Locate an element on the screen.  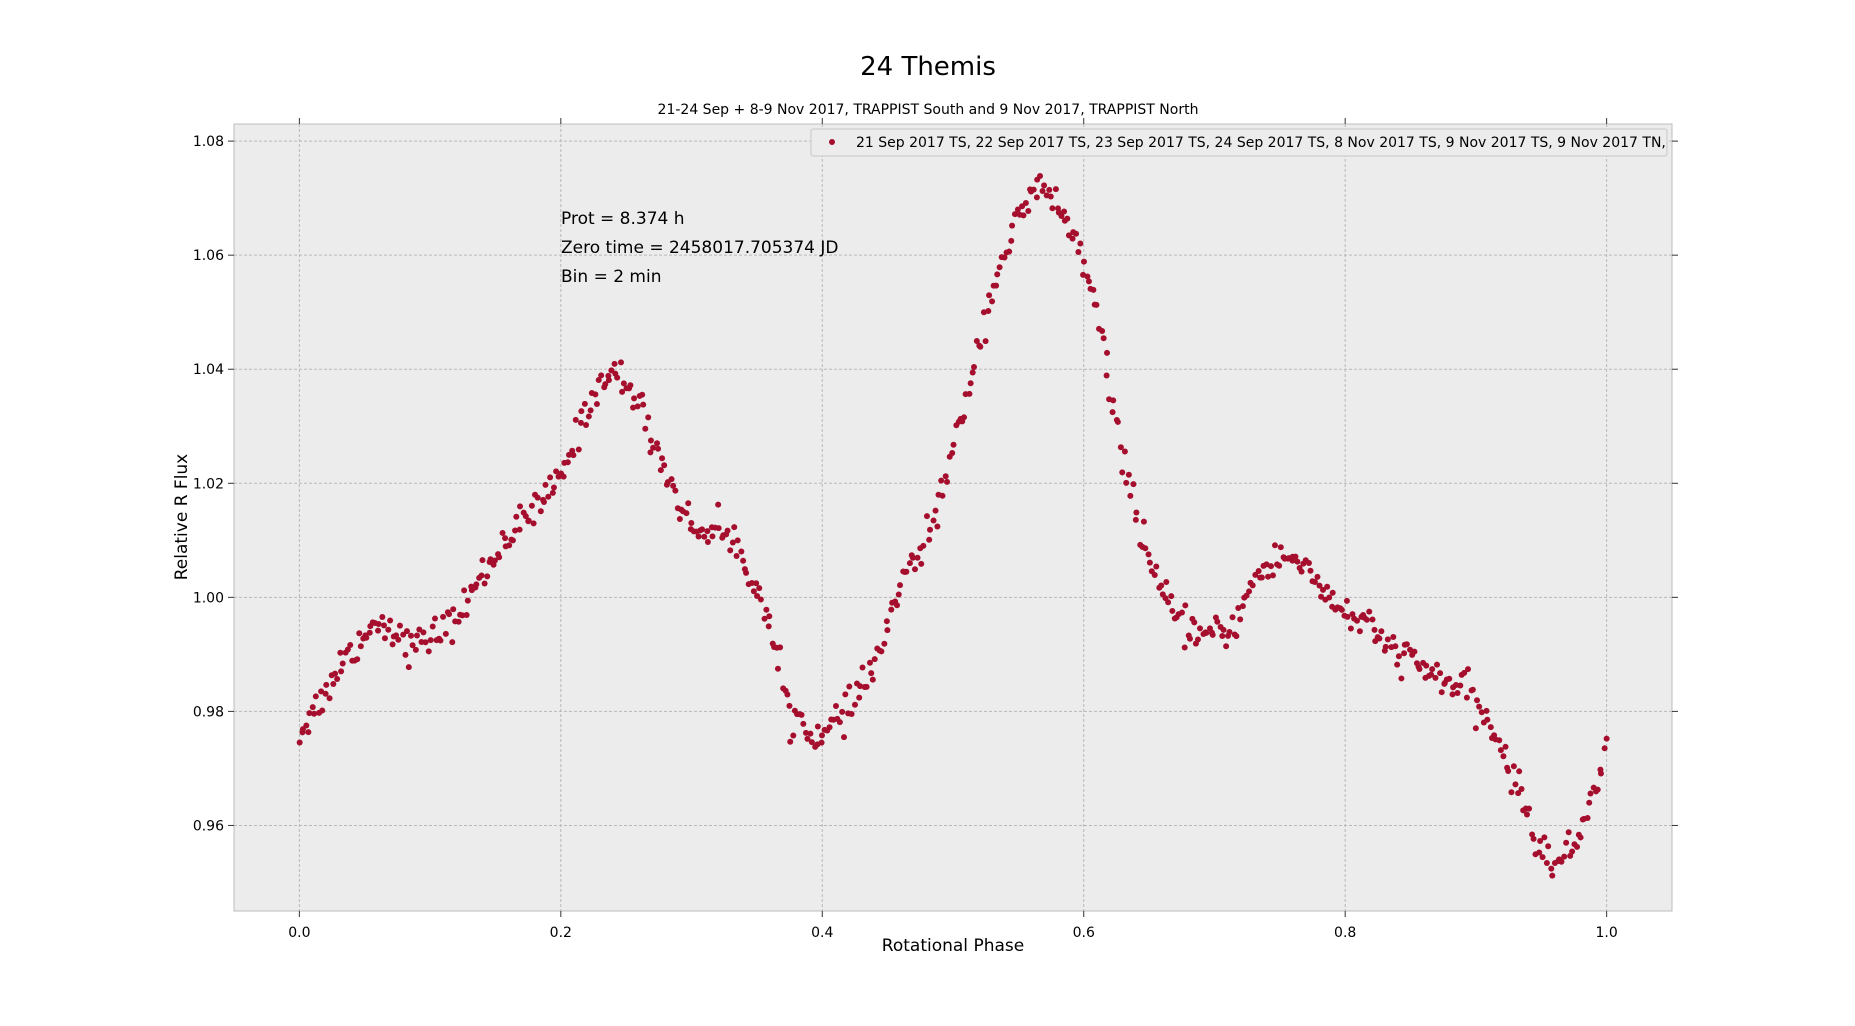
y-tick-label: 0.96 is located at coordinates (208, 826).